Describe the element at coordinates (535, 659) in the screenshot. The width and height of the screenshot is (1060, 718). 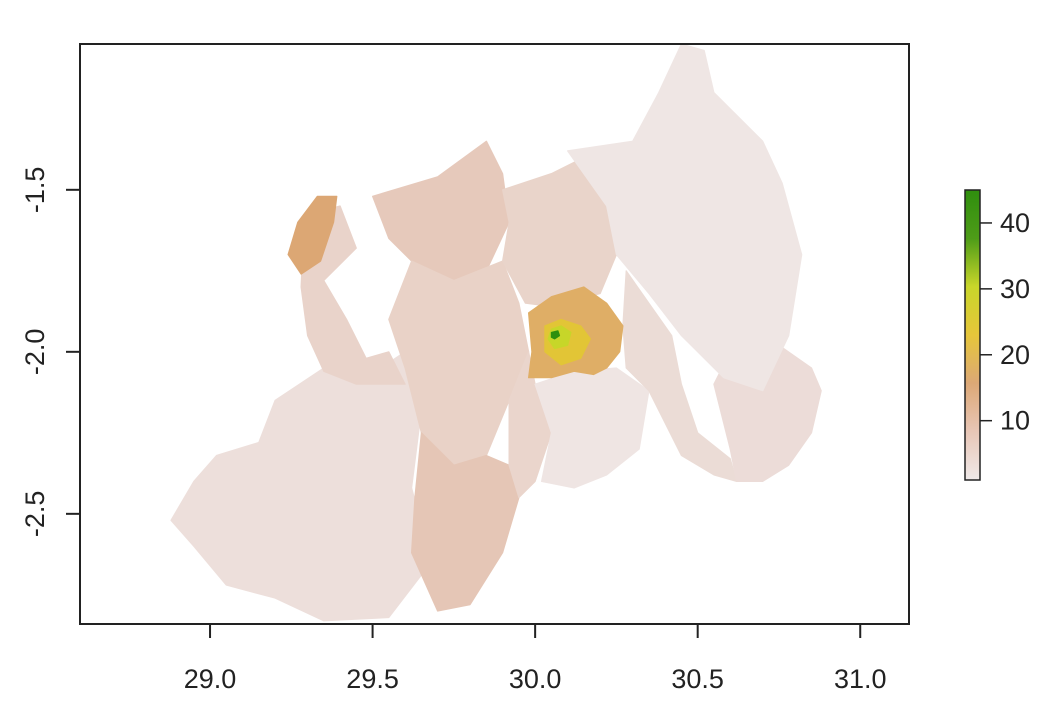
I see `x-axis: 29.0 29.5 30.0 30.5 31.0` at that location.